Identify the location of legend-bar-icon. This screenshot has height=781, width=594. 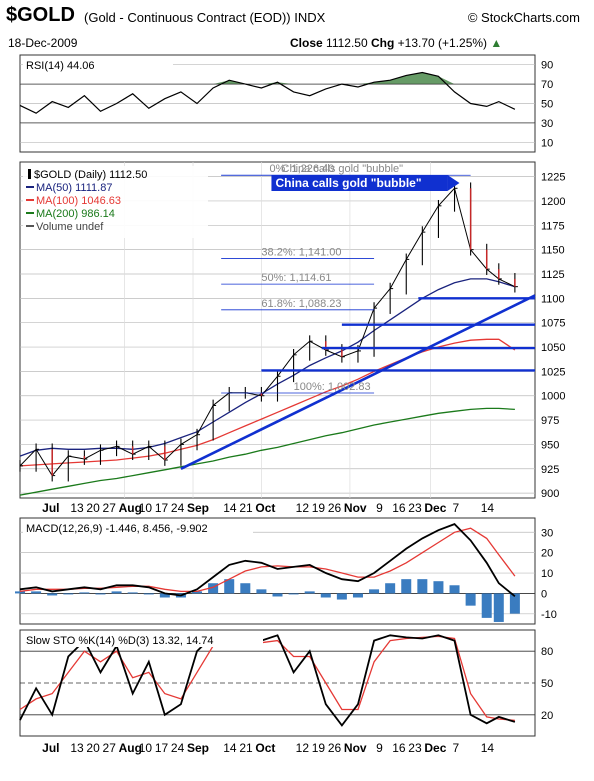
(29, 174).